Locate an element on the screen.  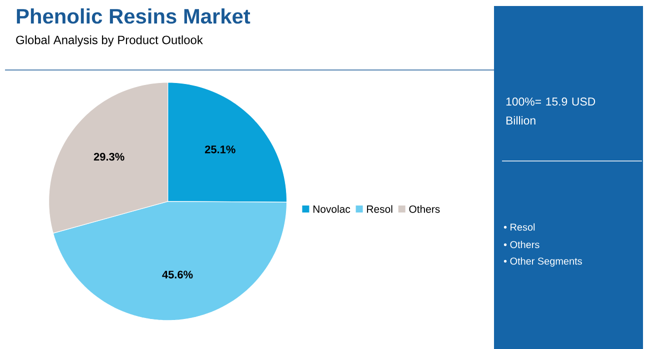
text: 100%= 15.9 USD Billion is located at coordinates (551, 111).